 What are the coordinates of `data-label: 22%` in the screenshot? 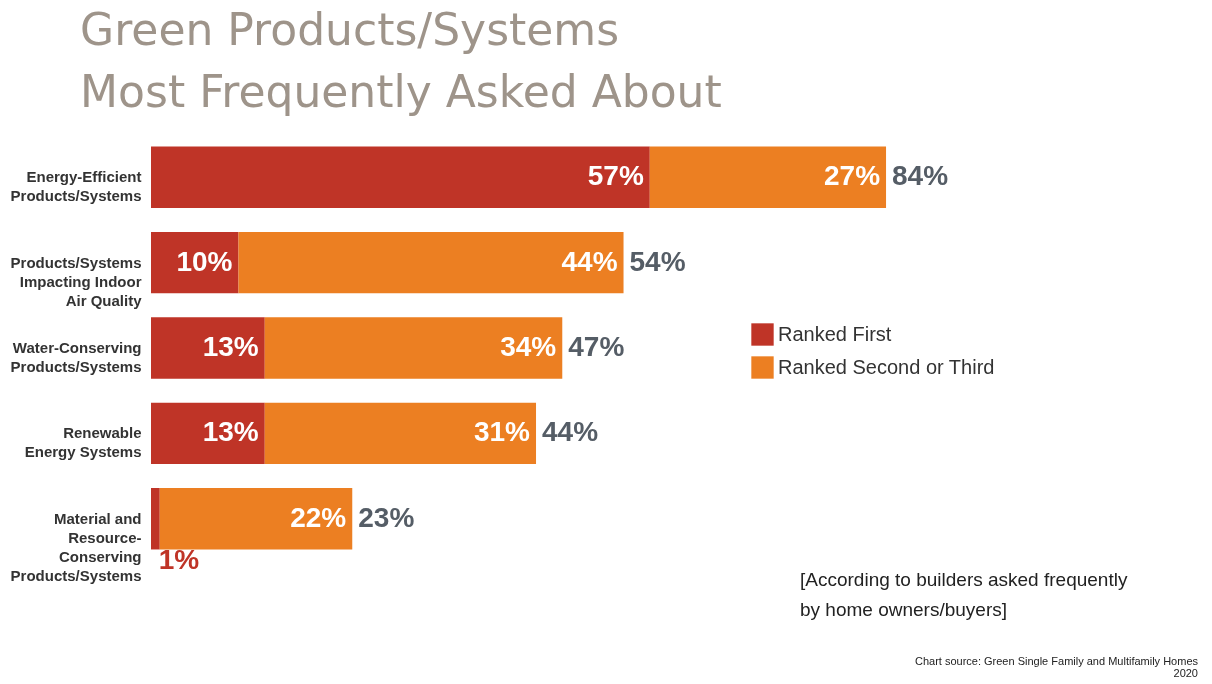 It's located at (318, 517).